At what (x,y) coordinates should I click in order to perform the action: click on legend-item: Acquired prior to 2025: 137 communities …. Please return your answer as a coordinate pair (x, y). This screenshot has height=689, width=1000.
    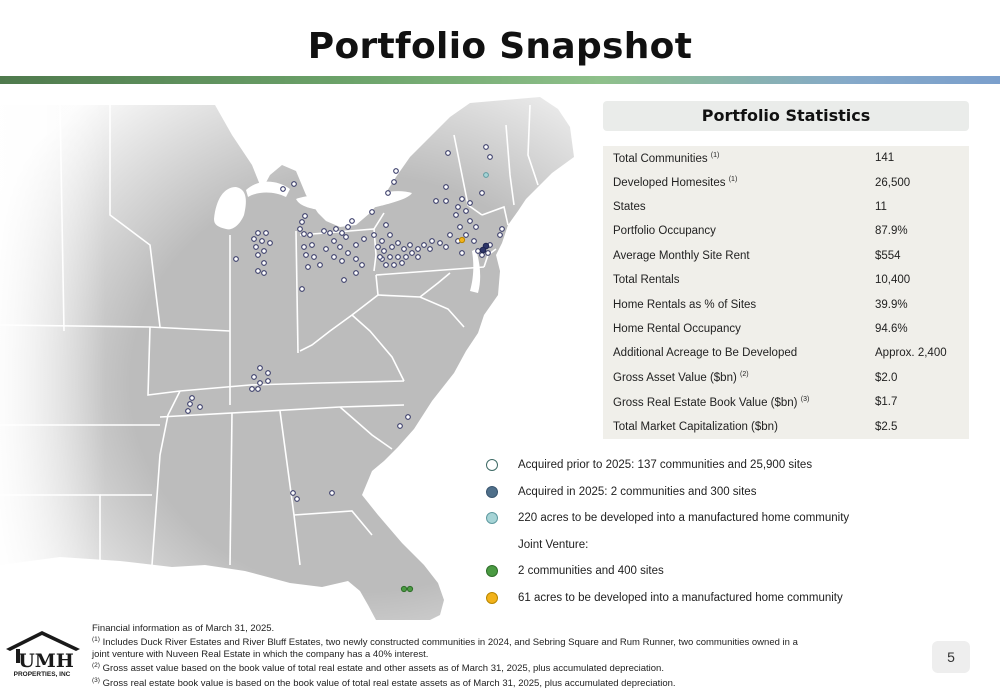
    Looking at the image, I should click on (736, 467).